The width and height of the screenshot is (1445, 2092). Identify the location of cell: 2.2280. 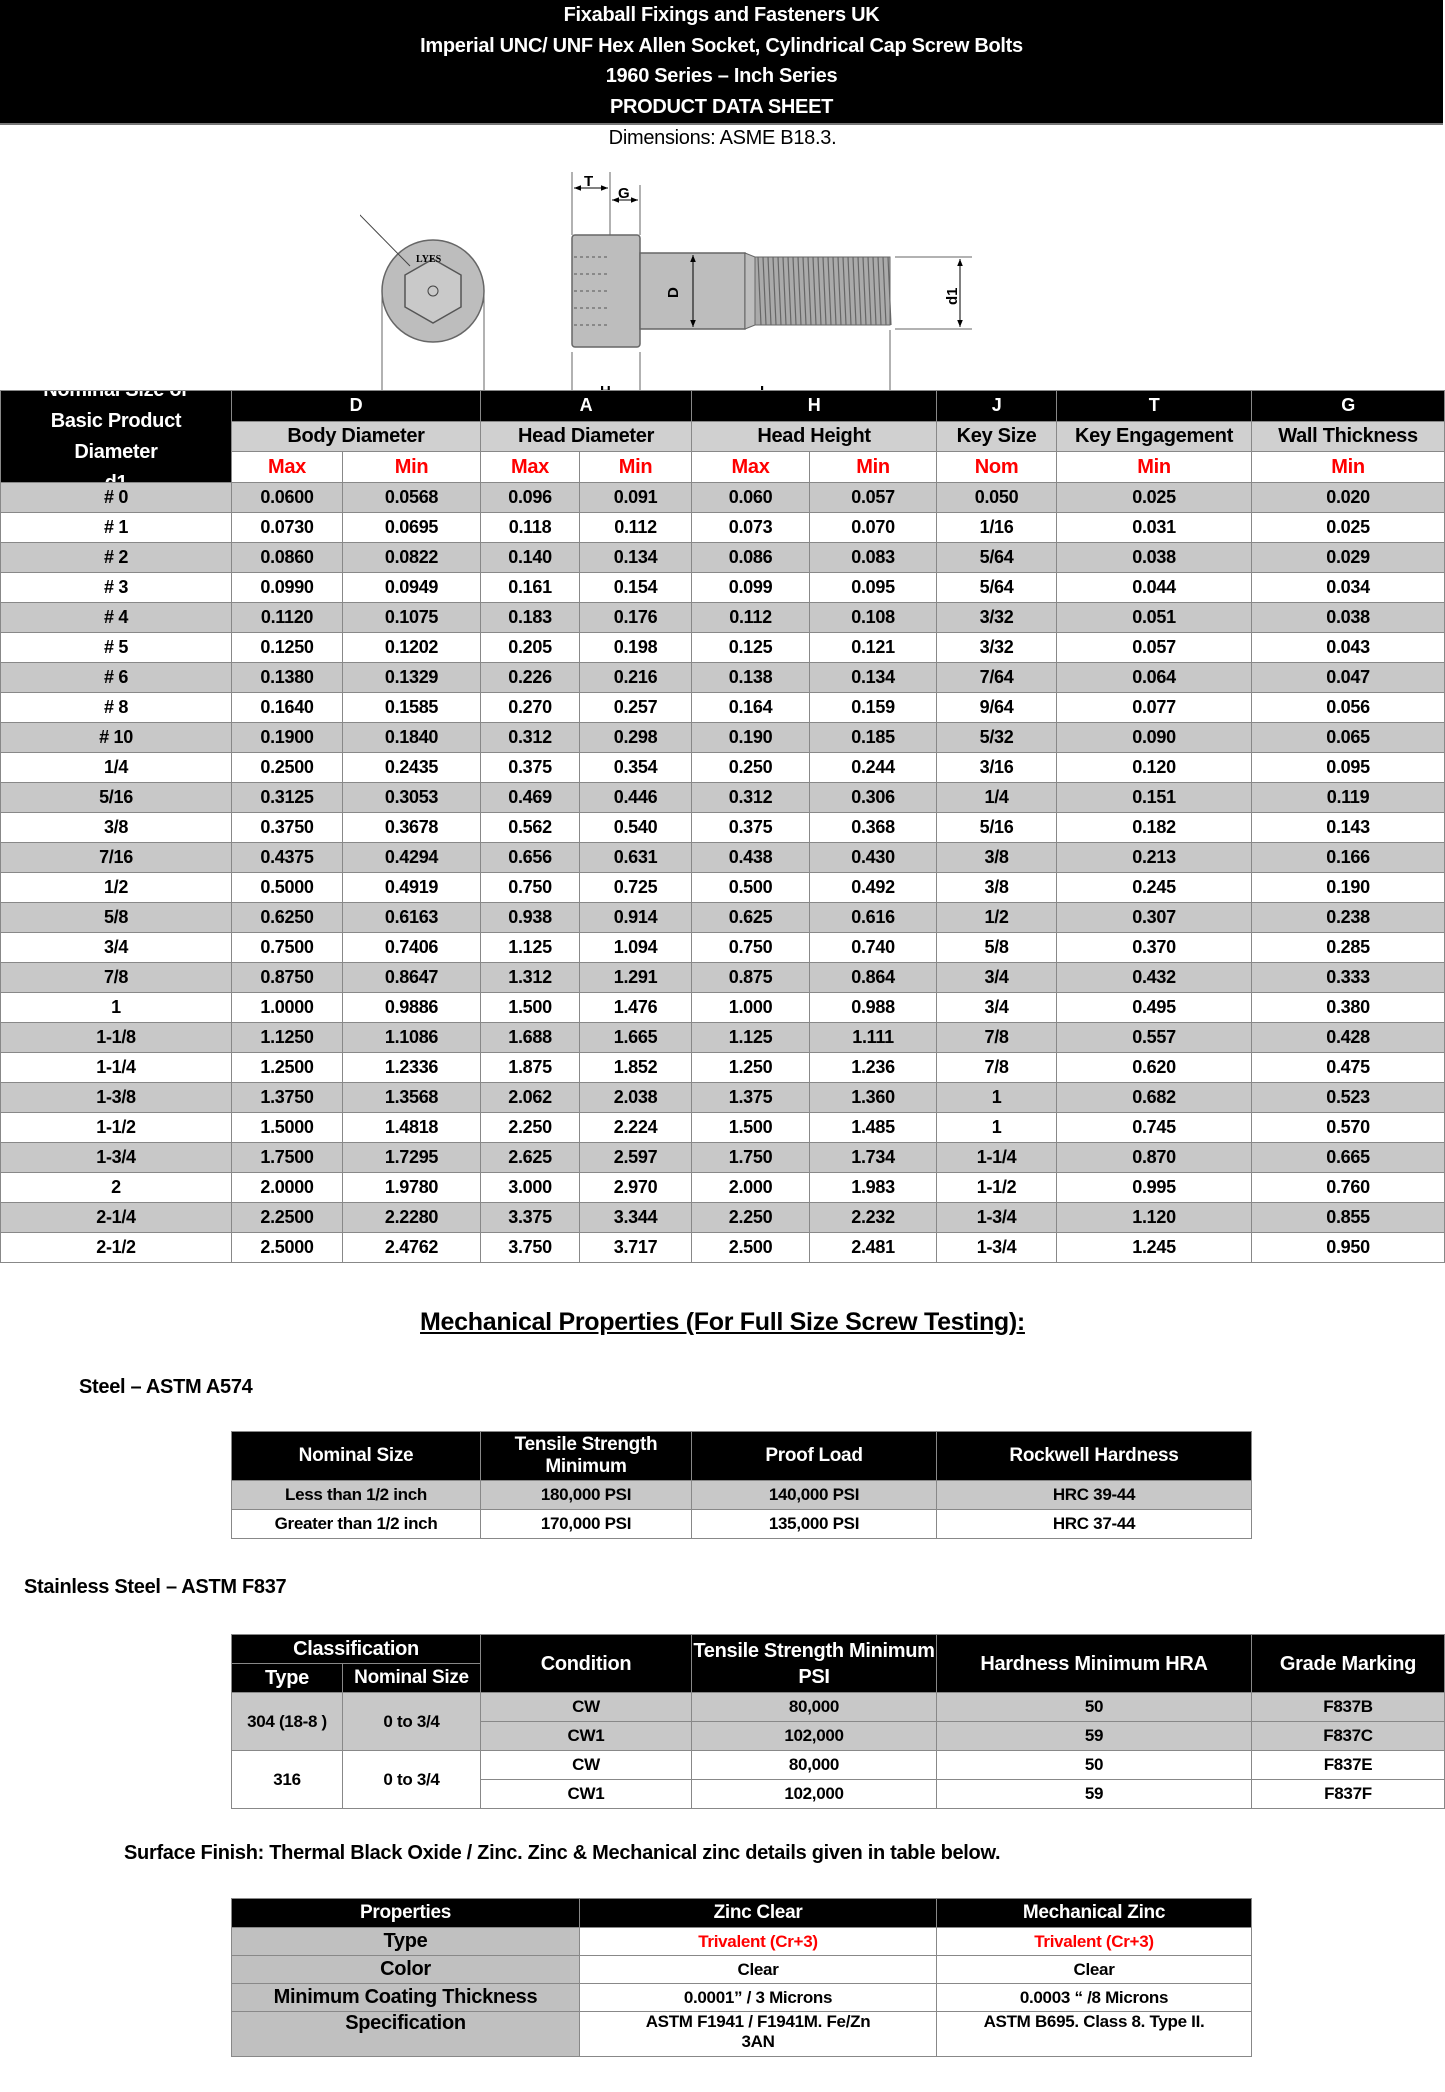
(411, 1217).